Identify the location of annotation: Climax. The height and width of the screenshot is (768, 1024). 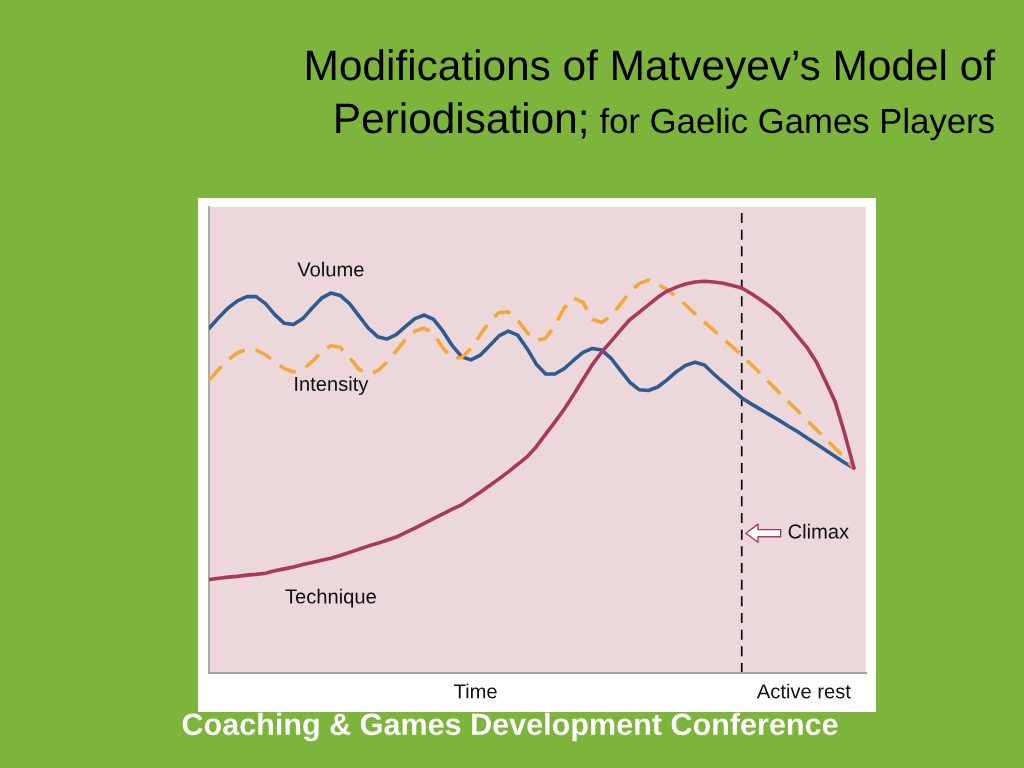
(818, 531).